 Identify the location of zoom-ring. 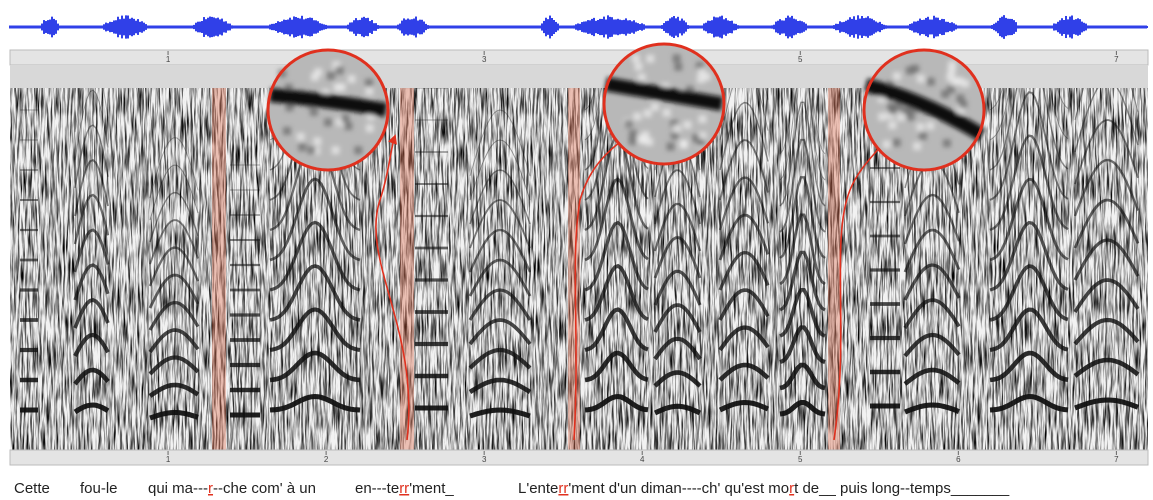
(664, 104).